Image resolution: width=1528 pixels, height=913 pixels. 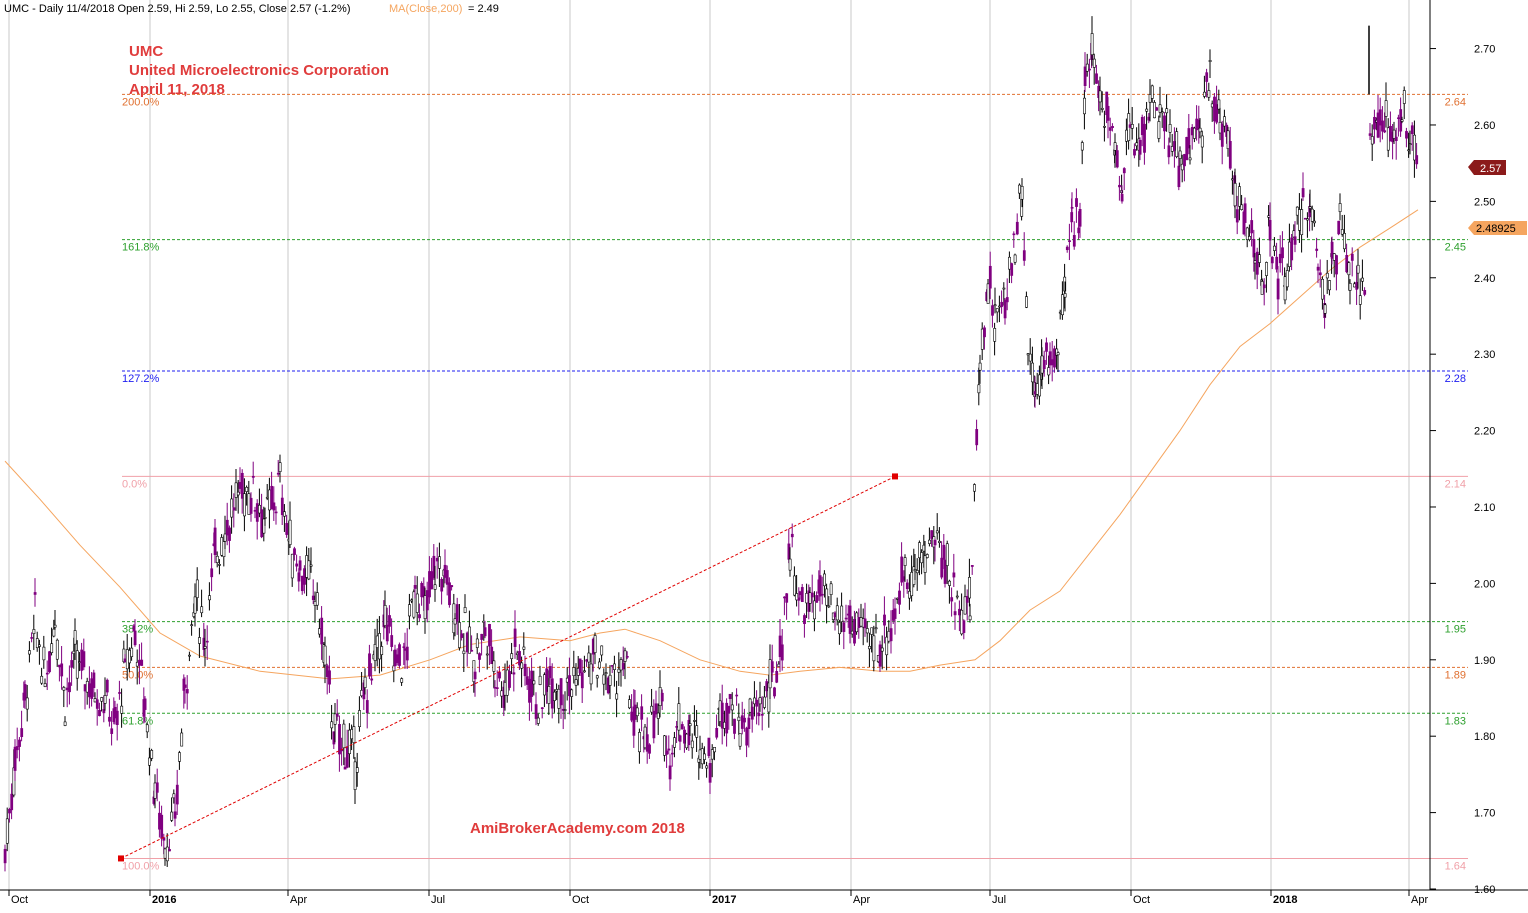 I want to click on fib-label: 50.0%, so click(x=137, y=675).